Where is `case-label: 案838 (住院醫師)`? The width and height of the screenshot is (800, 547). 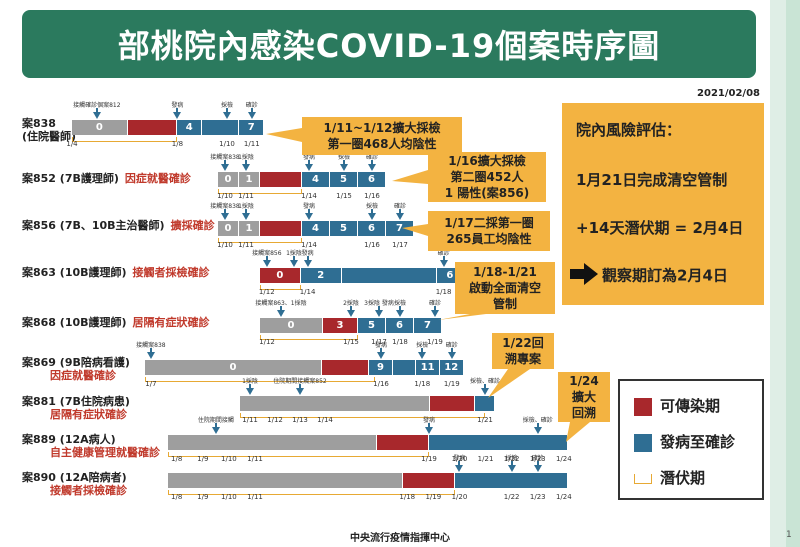
case-label: 案838 (住院醫師) is located at coordinates (49, 130).